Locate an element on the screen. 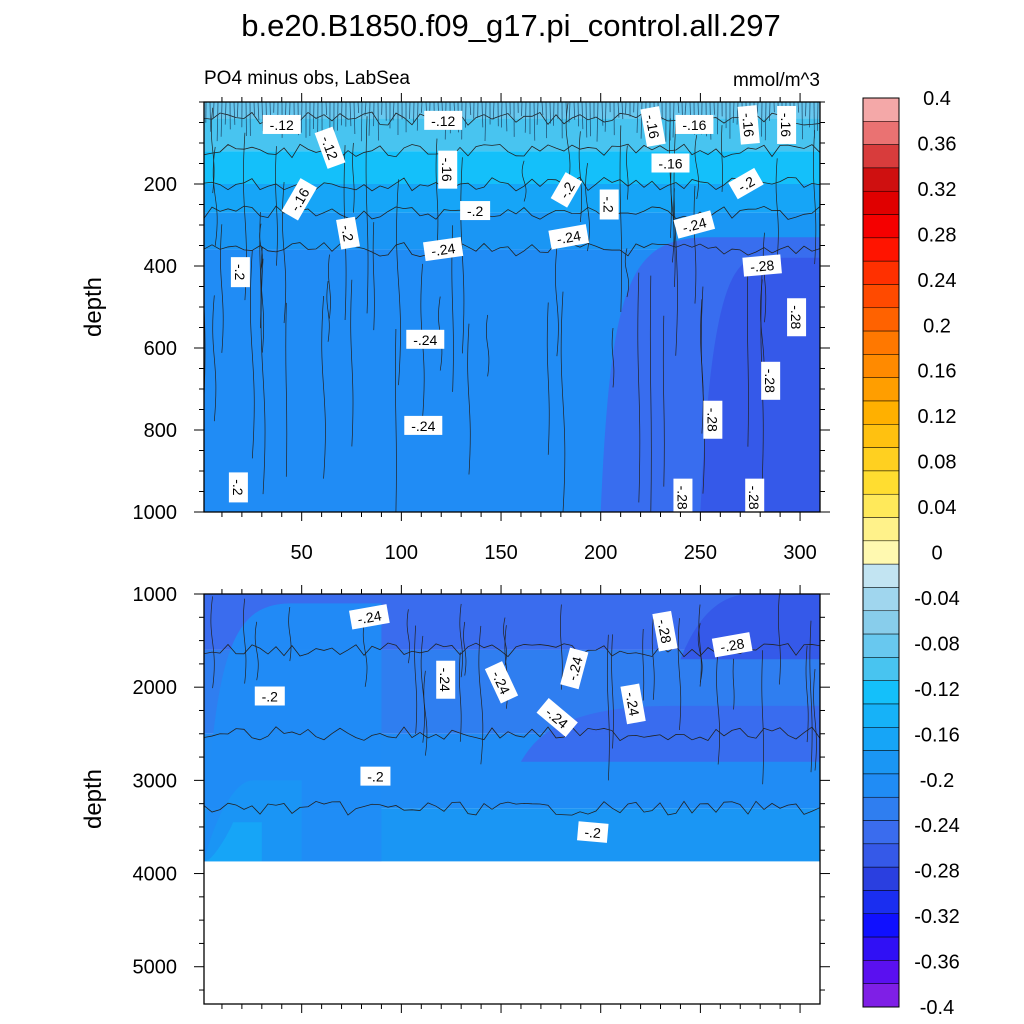  contour-region is located at coordinates (670, 733).